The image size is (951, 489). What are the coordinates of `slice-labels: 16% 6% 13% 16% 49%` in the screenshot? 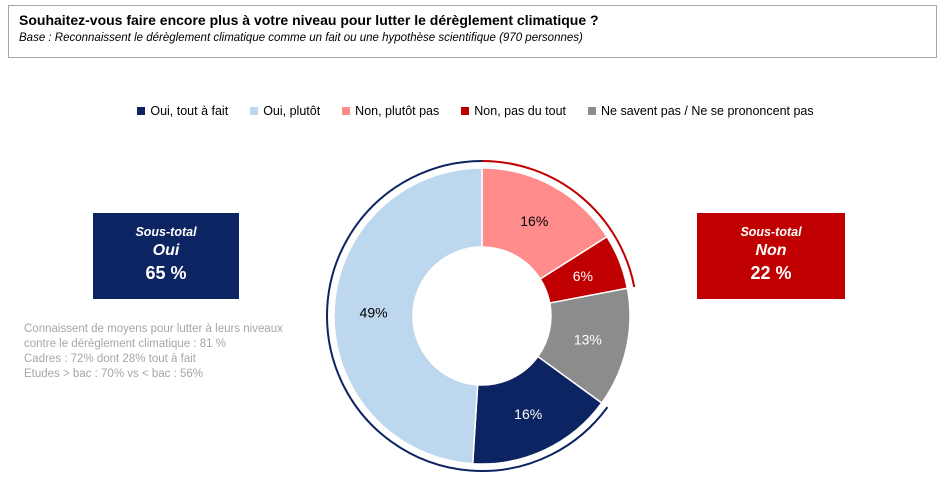 It's located at (481, 317).